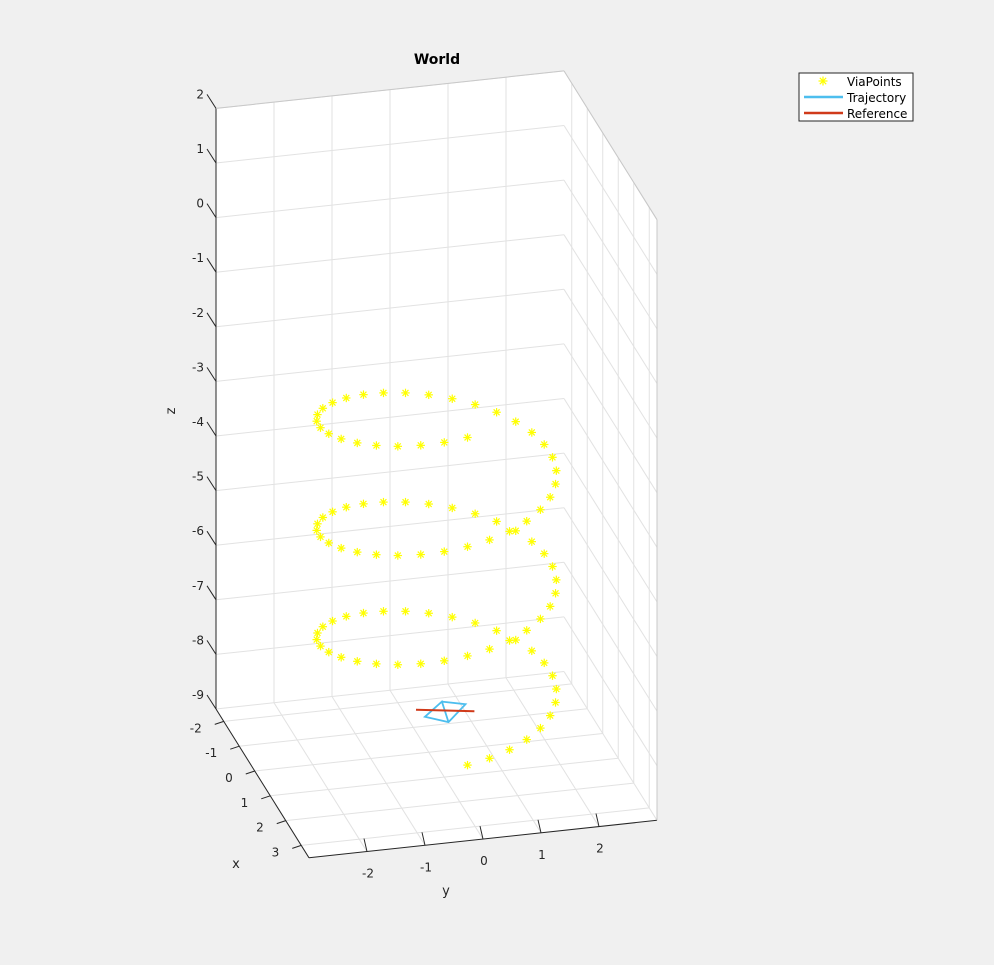  Describe the element at coordinates (200, 149) in the screenshot. I see `z-tick-label: 1` at that location.